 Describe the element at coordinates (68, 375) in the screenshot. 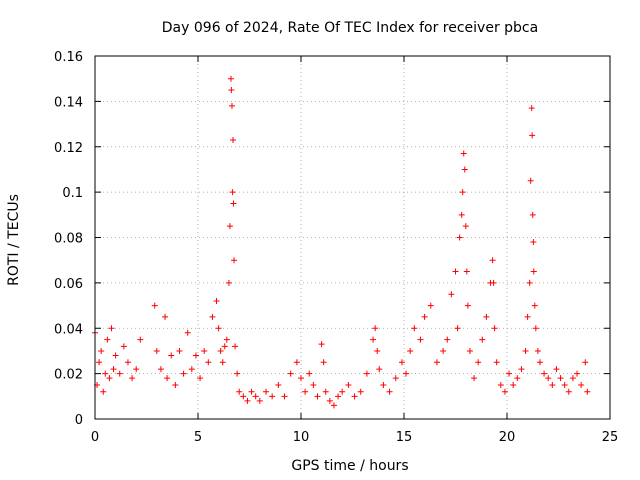

I see `y-tick-label: 0.02` at that location.